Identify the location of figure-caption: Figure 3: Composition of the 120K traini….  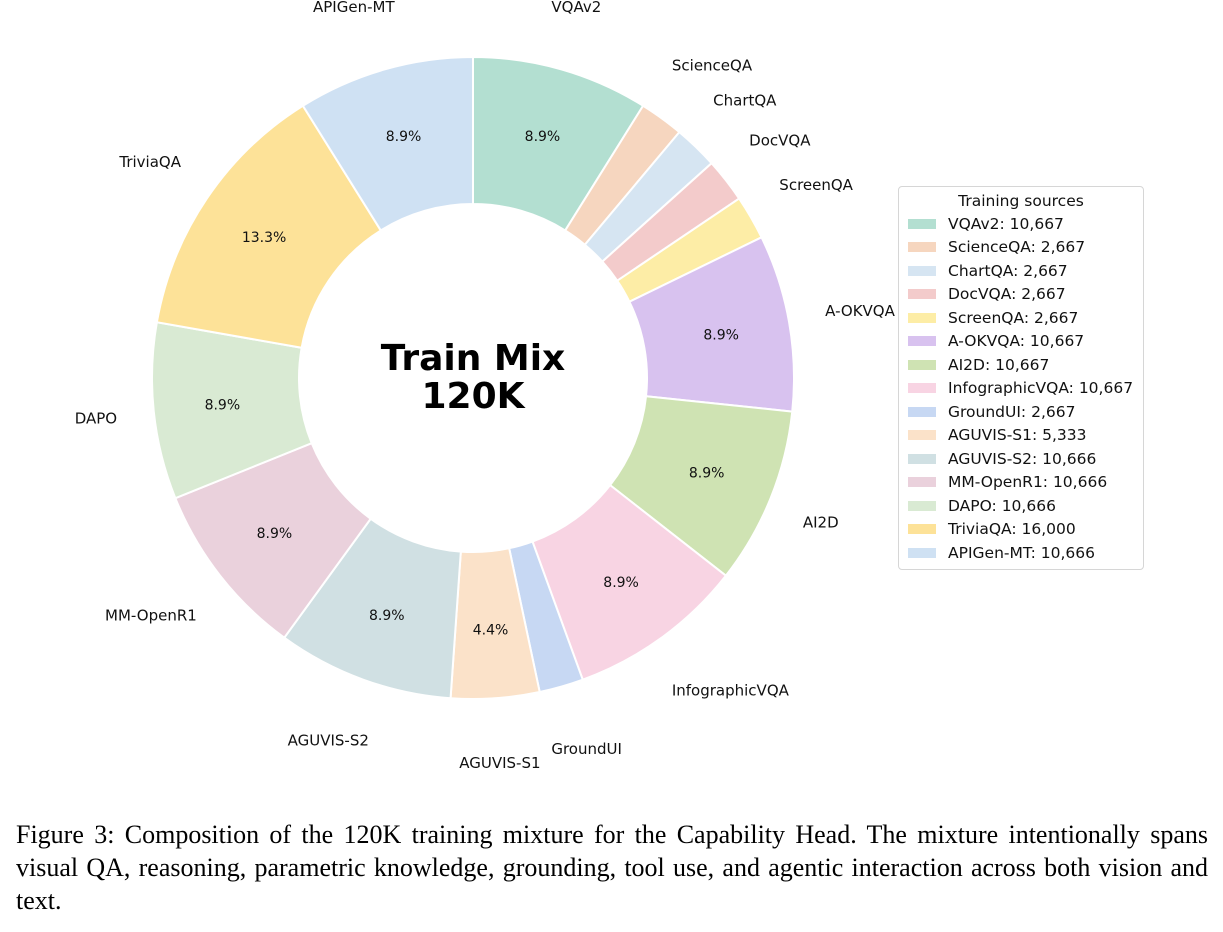
(612, 867).